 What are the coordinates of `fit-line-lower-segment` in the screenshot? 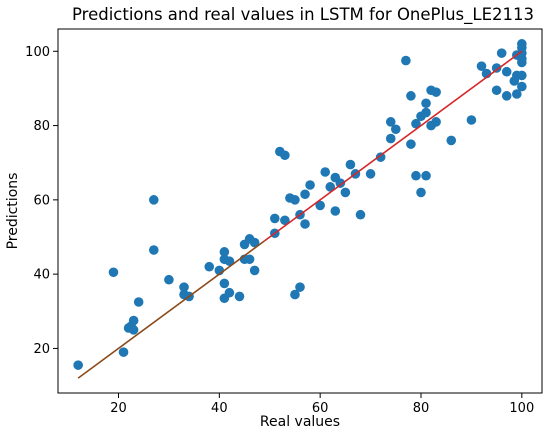 It's located at (171, 309).